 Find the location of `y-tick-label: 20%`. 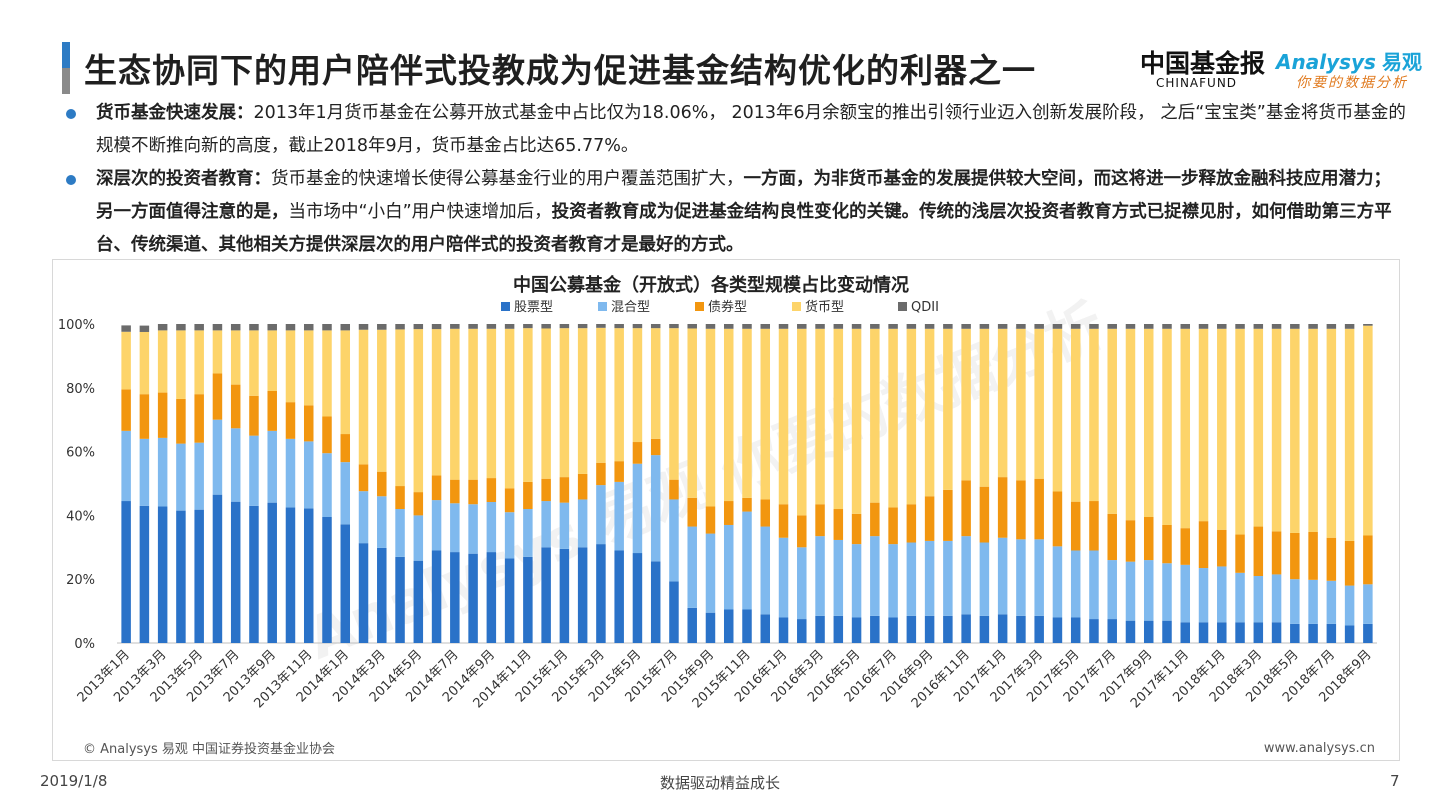

y-tick-label: 20% is located at coordinates (80, 580).